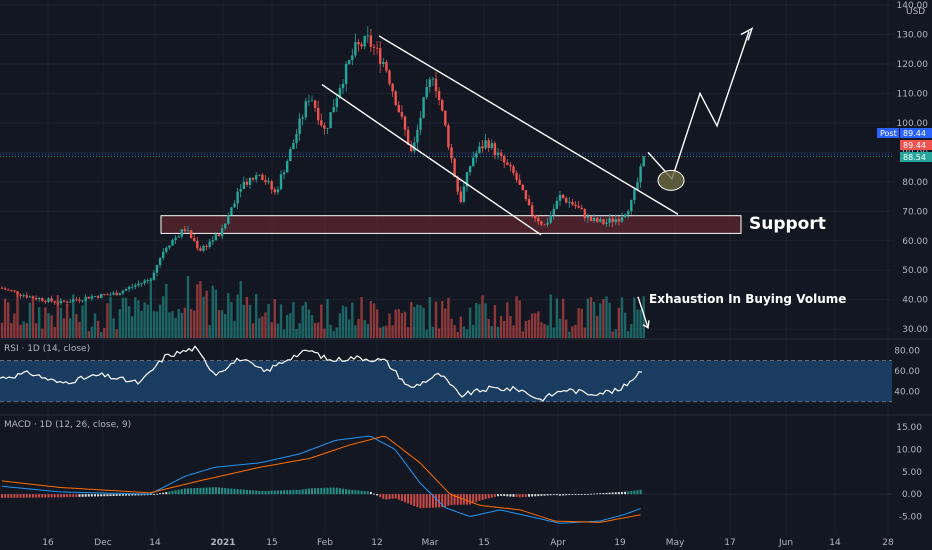  What do you see at coordinates (47, 349) in the screenshot?
I see `rsi-title: RSI · 1D (14, close)` at bounding box center [47, 349].